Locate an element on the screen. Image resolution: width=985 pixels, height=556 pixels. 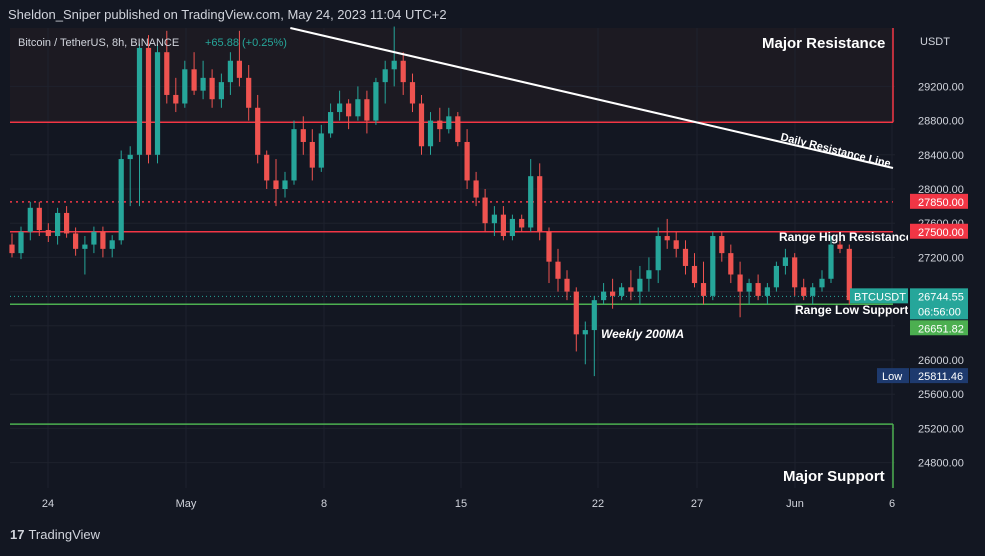
x-tick-label: 6 is located at coordinates (892, 504).